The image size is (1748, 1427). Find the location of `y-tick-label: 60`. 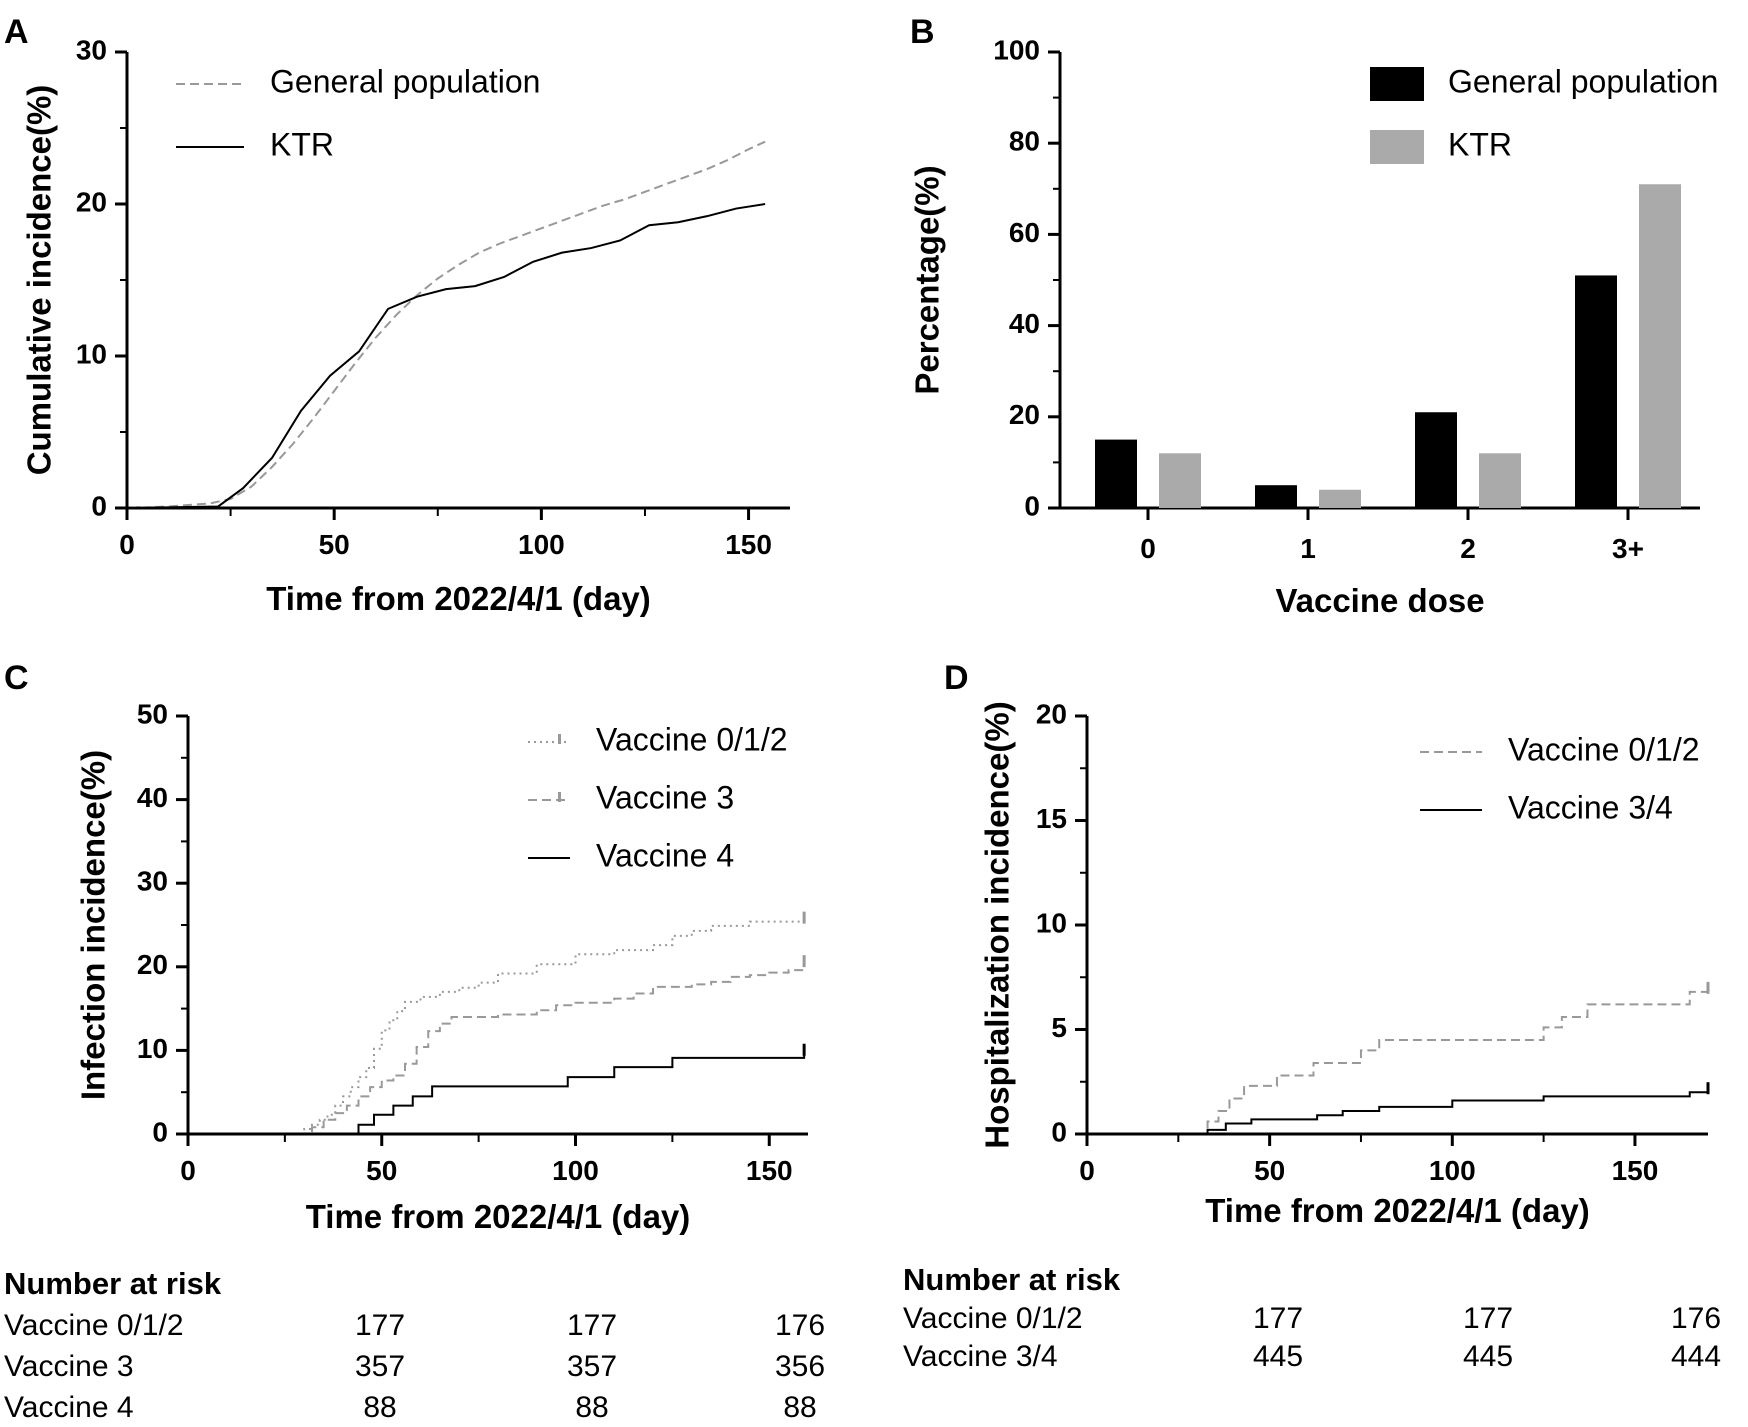

y-tick-label: 60 is located at coordinates (1024, 232).